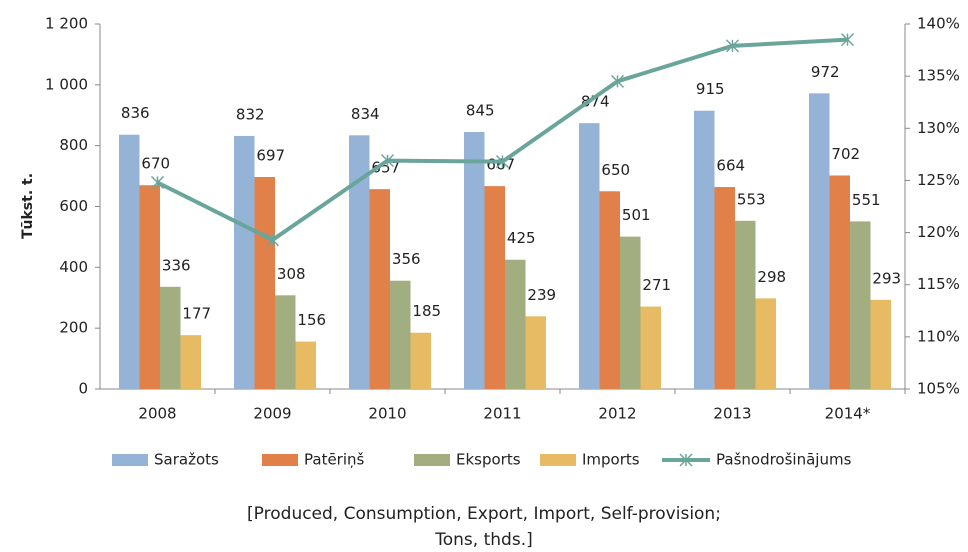  I want to click on value-label: 874, so click(595, 102).